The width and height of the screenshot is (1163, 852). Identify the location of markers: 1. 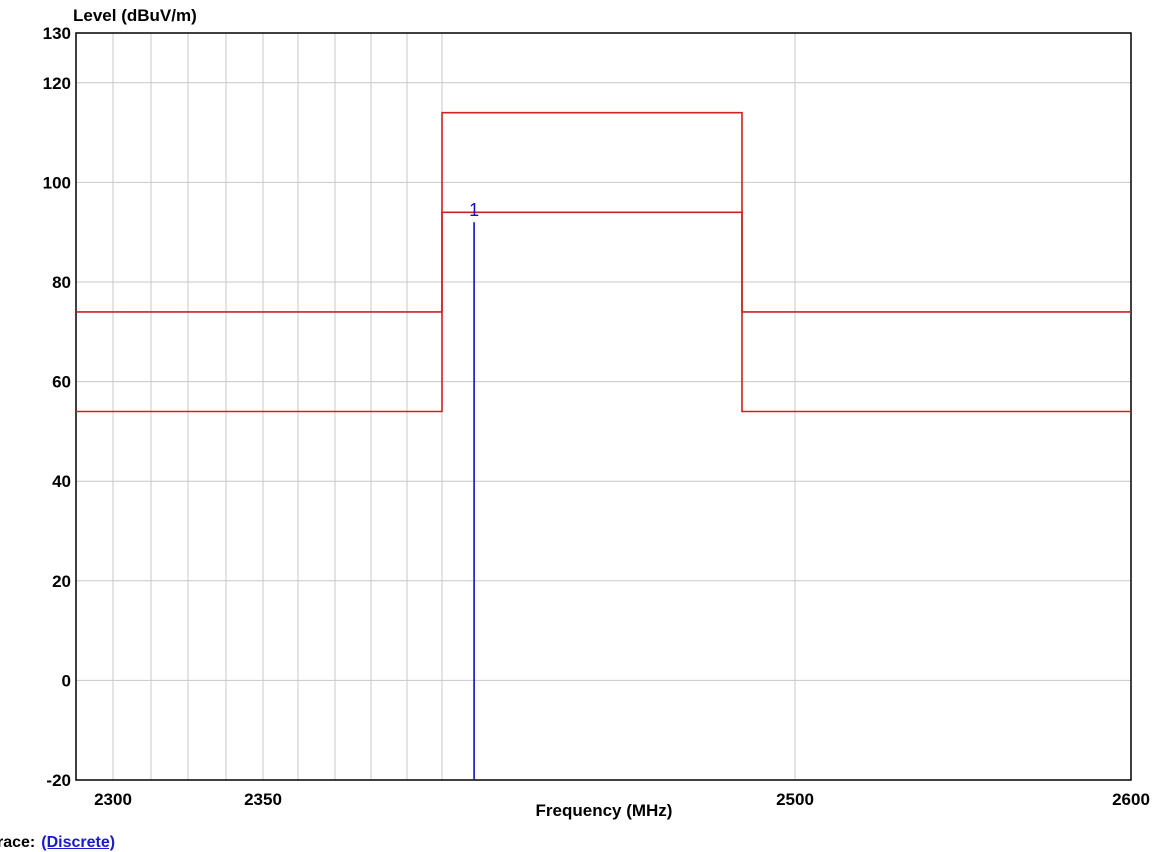
(474, 490).